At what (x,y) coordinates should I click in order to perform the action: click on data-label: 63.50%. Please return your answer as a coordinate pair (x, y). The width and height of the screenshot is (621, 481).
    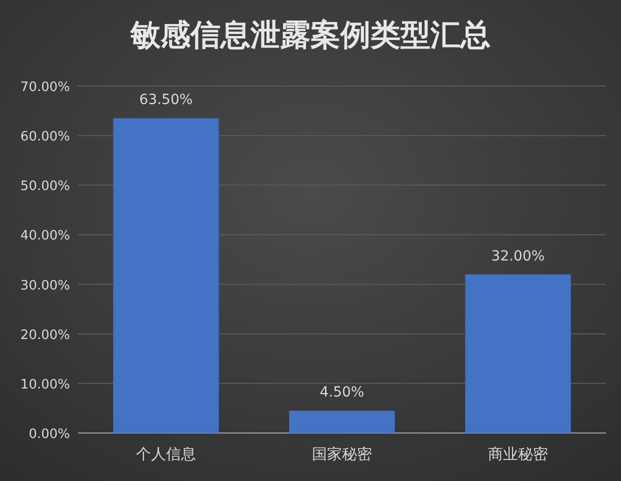
    Looking at the image, I should click on (166, 100).